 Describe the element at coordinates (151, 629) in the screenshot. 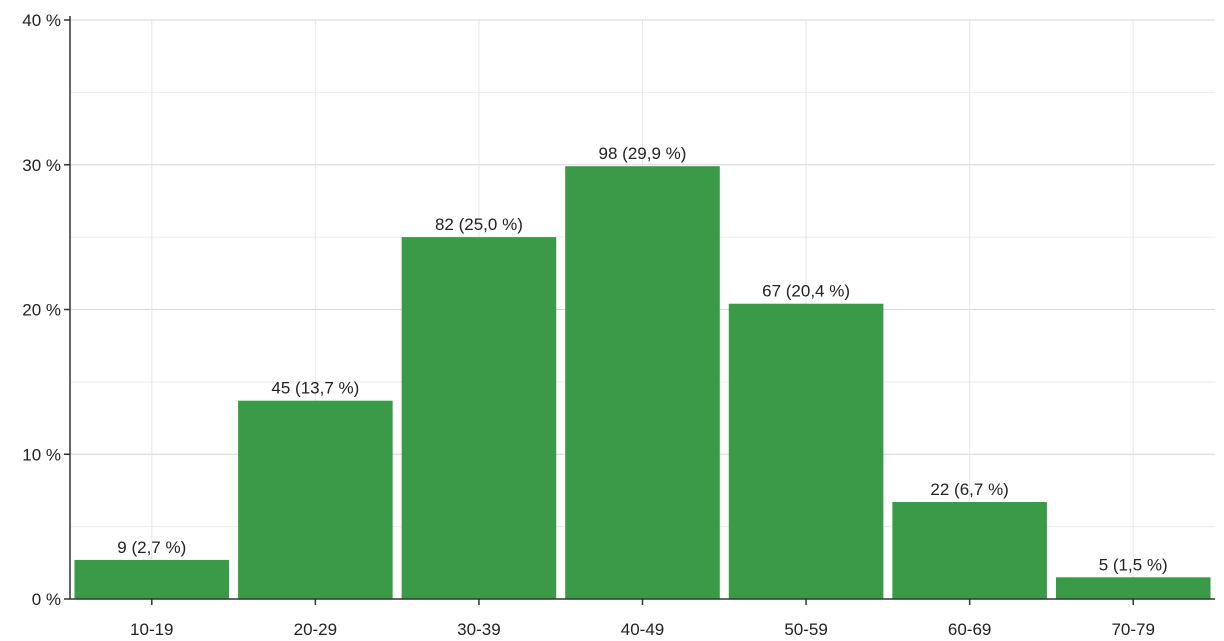

I see `x-tick-label-10-19: 10-19` at that location.